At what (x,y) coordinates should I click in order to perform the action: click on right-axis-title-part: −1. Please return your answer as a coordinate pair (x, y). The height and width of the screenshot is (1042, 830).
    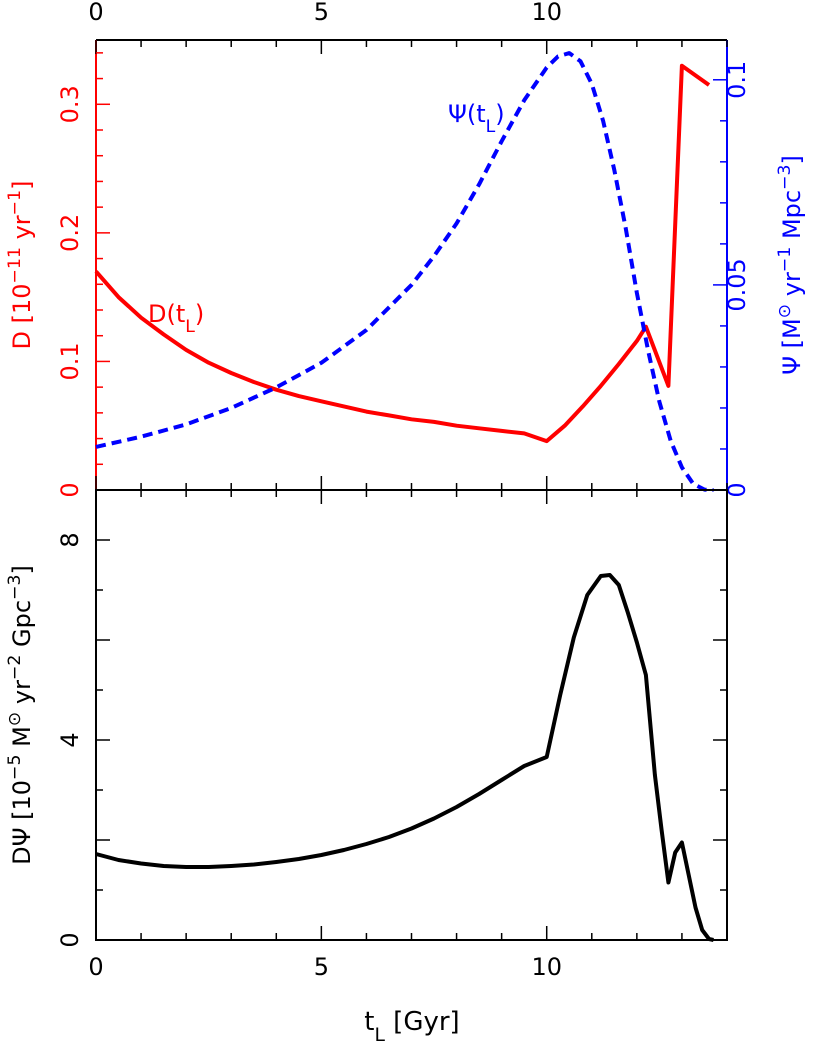
    Looking at the image, I should click on (785, 259).